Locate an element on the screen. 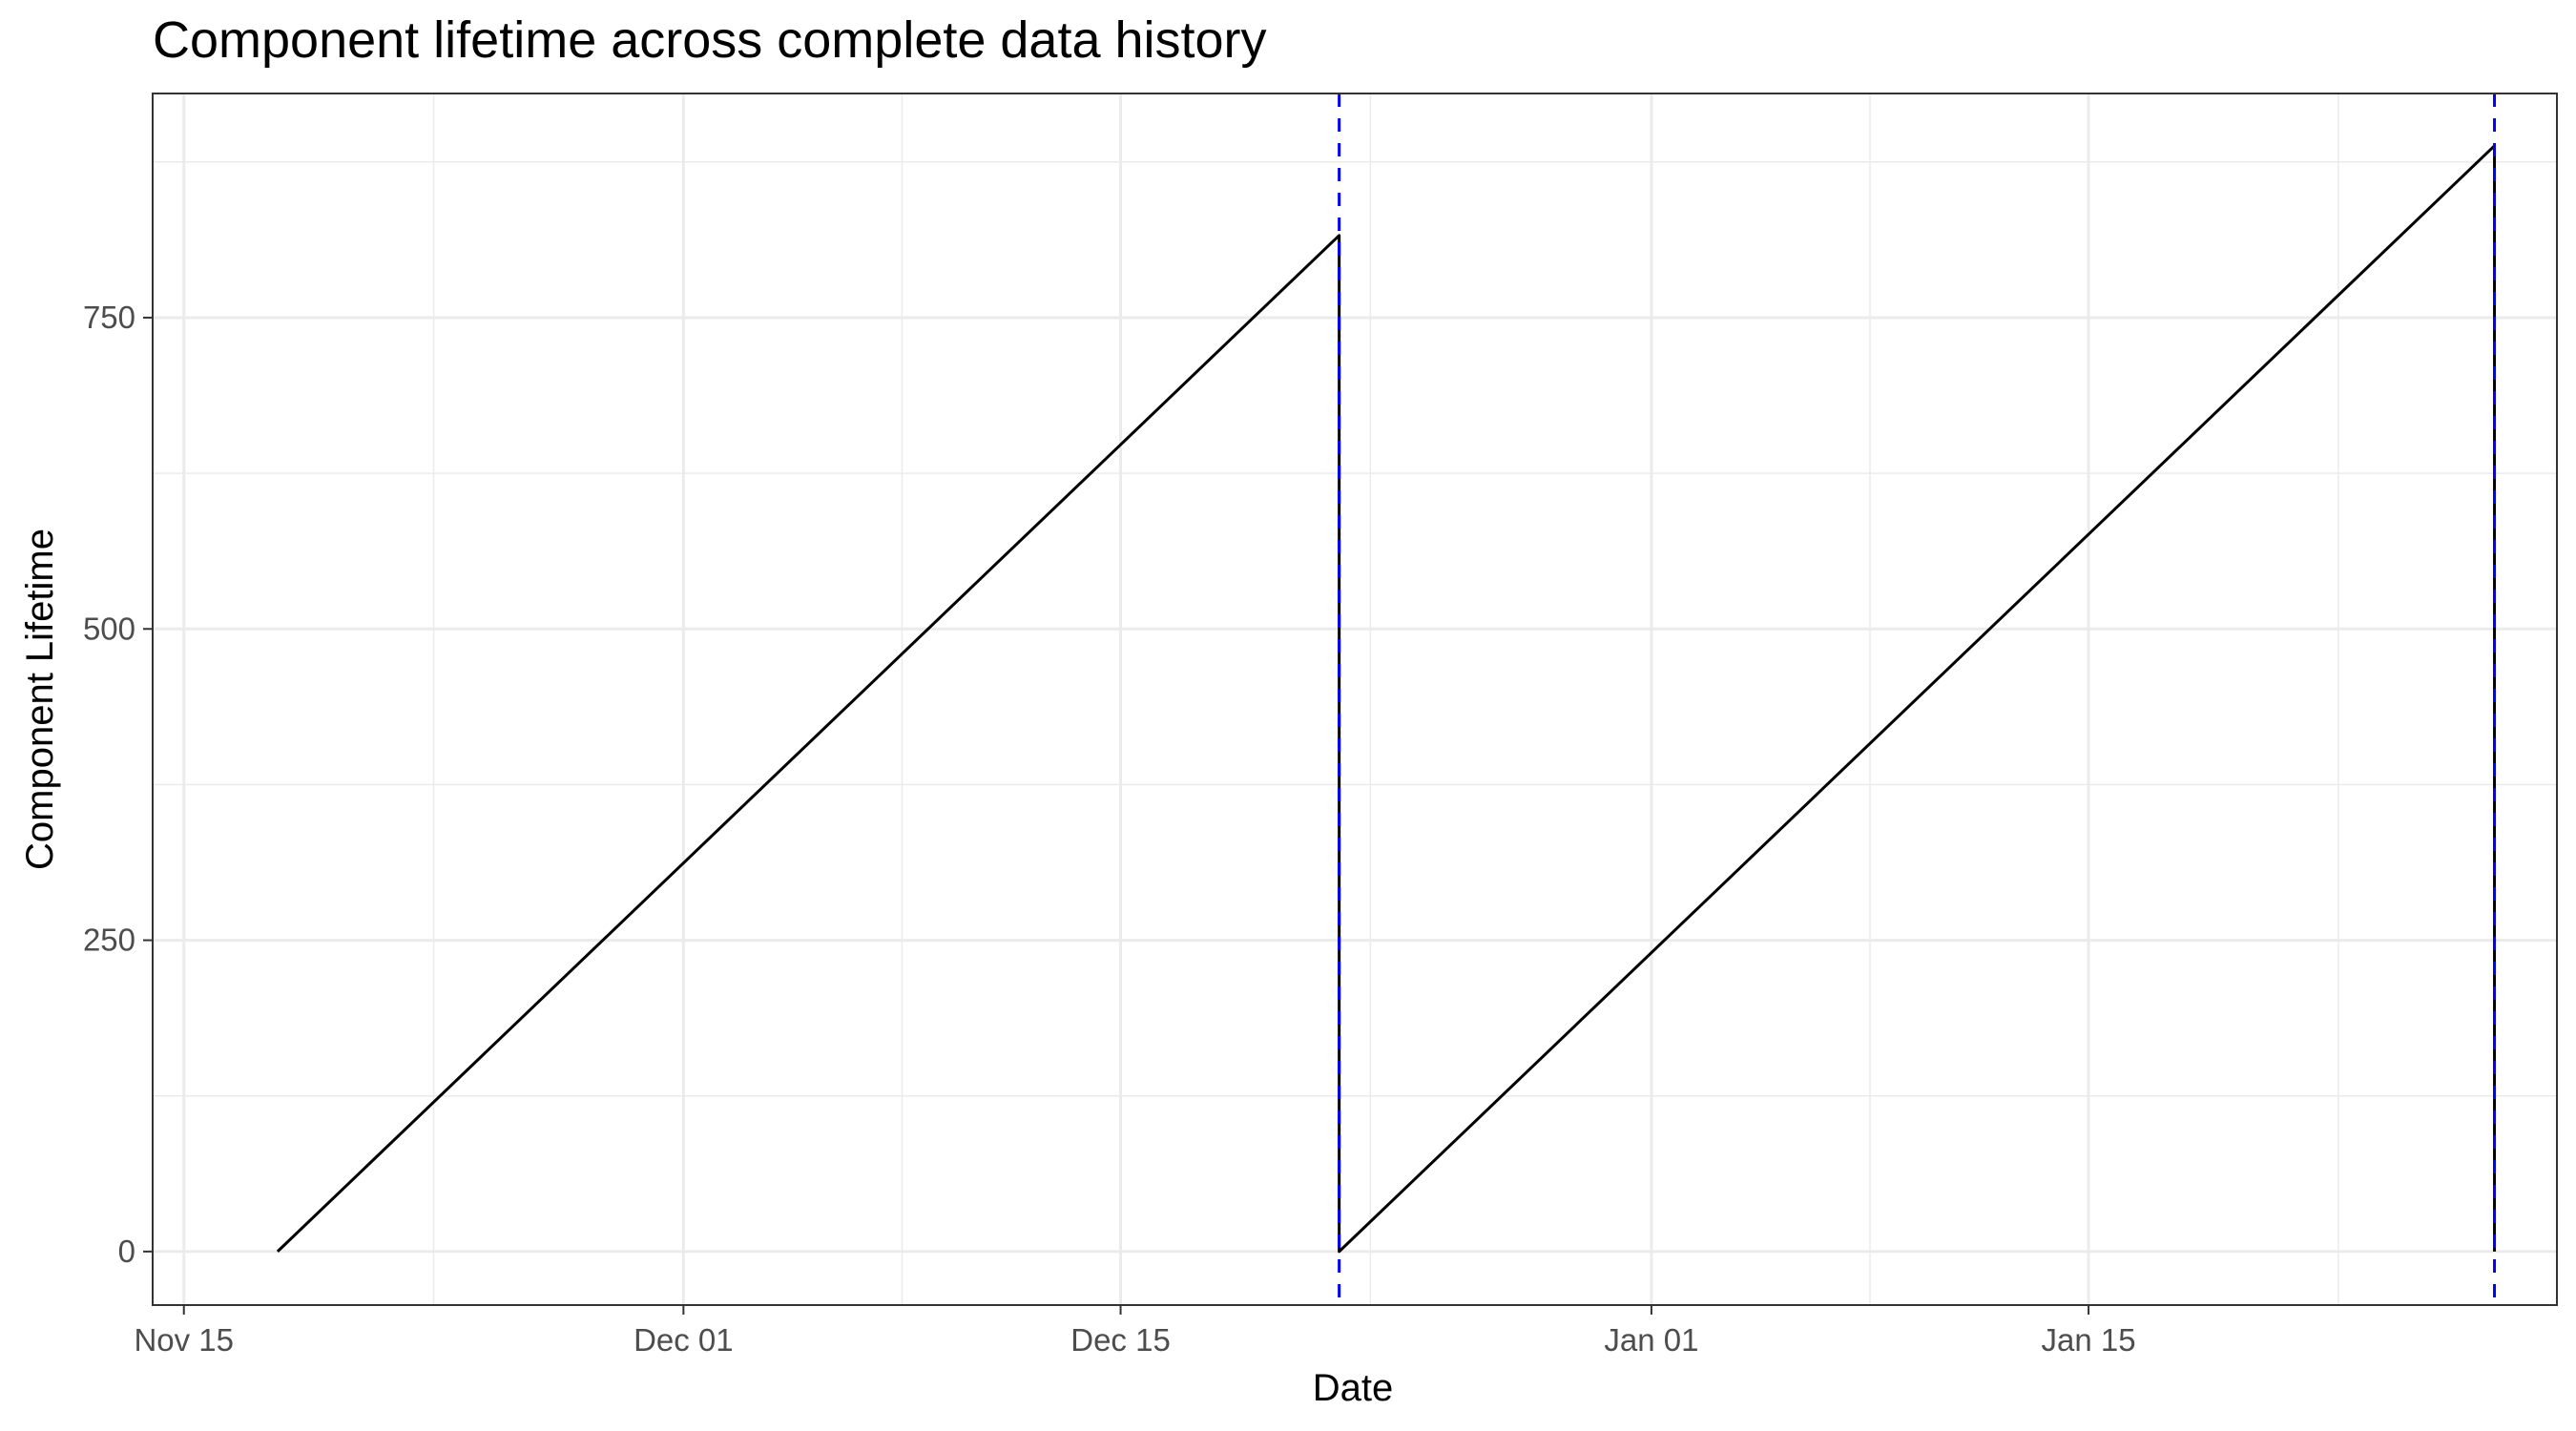 Image resolution: width=2576 pixels, height=1431 pixels. y-tick-label: 500 is located at coordinates (109, 628).